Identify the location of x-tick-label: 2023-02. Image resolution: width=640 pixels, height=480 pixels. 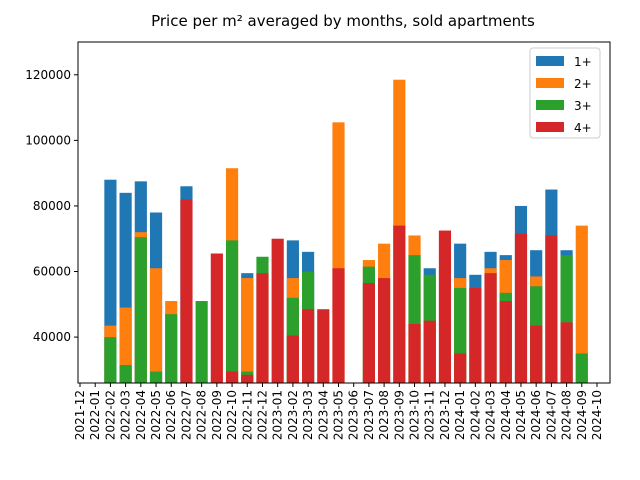
(293, 415).